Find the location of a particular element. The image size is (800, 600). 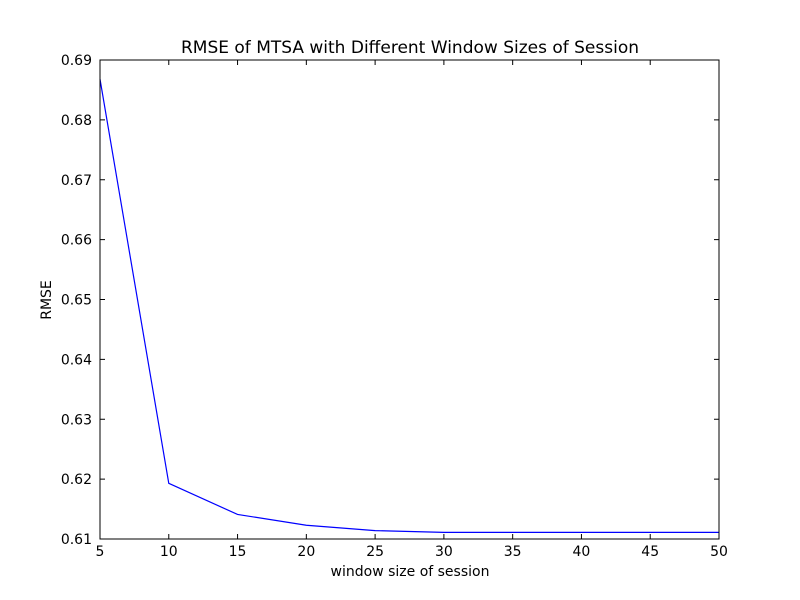

x-tick-label-40: 40 is located at coordinates (582, 552).